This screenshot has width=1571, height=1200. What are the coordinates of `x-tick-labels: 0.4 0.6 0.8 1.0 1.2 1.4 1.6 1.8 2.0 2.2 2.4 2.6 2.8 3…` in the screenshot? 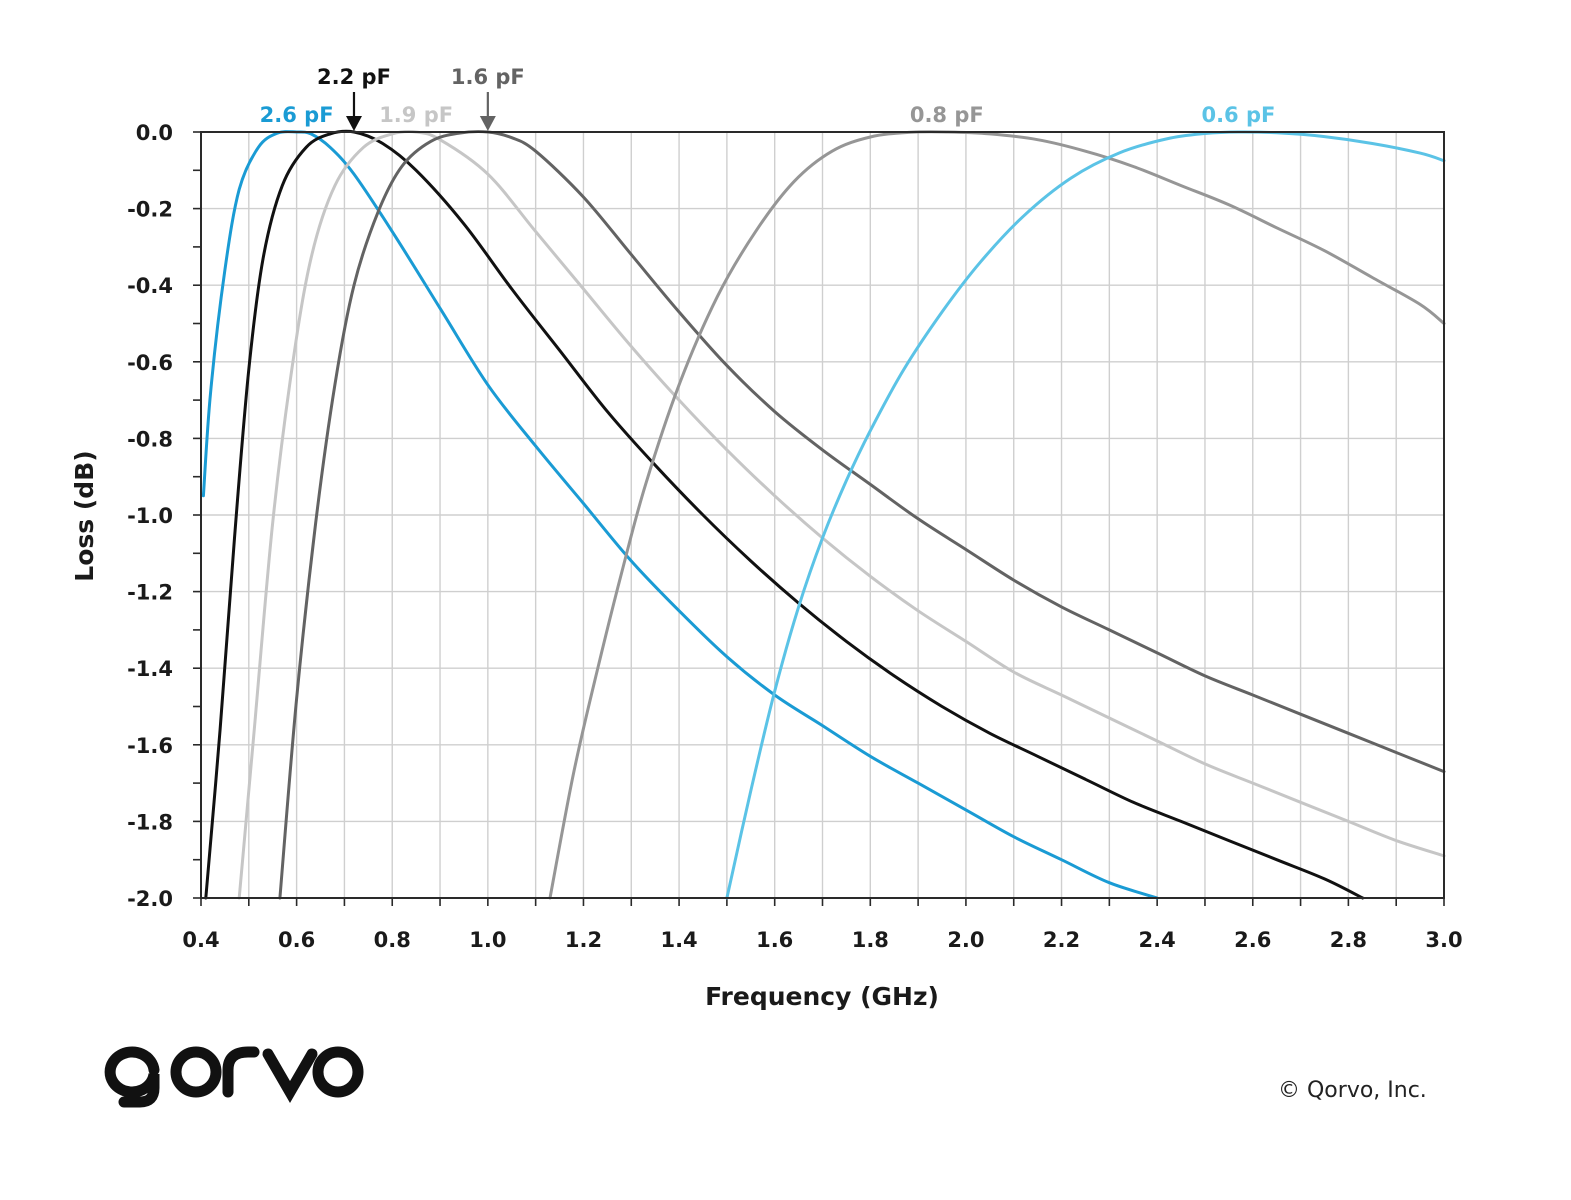 It's located at (822, 940).